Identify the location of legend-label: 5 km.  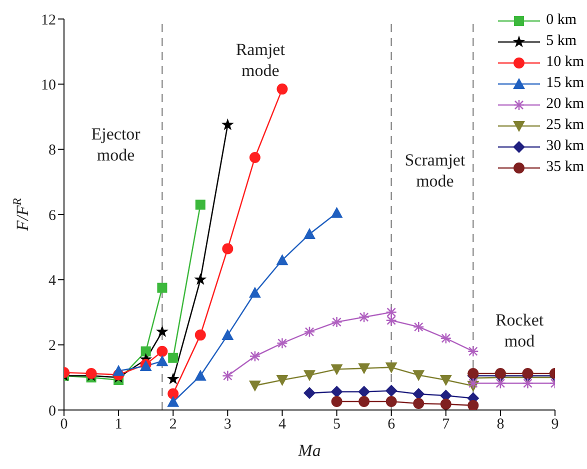
(561, 41).